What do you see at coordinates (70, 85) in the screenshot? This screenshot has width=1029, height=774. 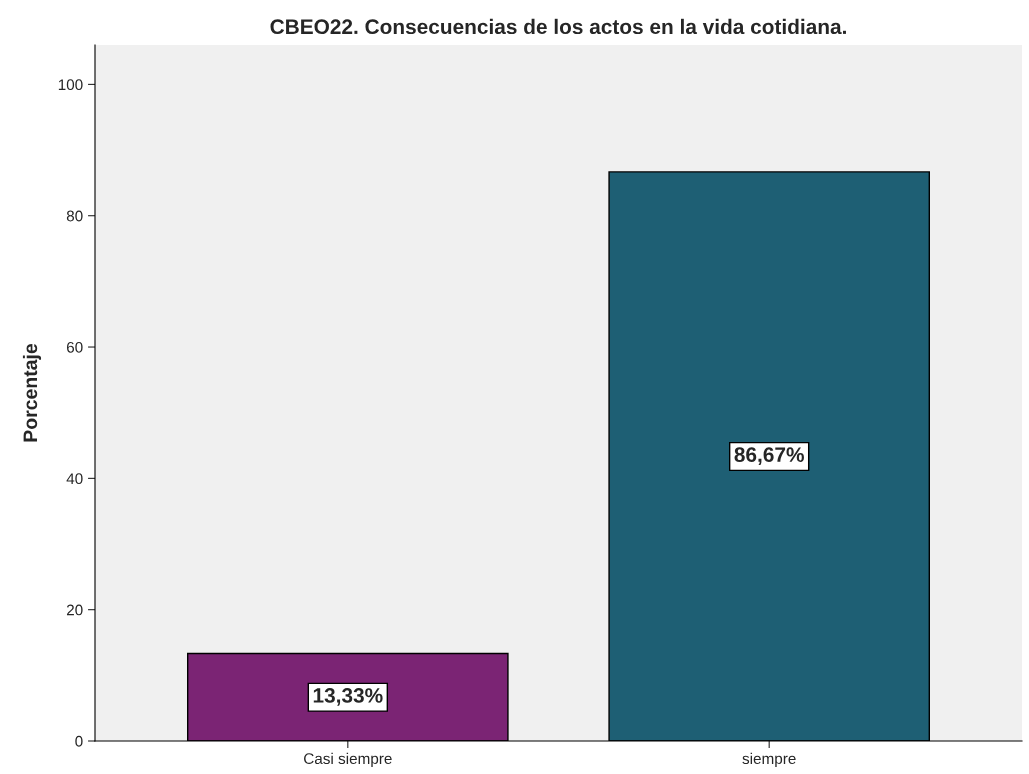 I see `y-tick-label: 100` at bounding box center [70, 85].